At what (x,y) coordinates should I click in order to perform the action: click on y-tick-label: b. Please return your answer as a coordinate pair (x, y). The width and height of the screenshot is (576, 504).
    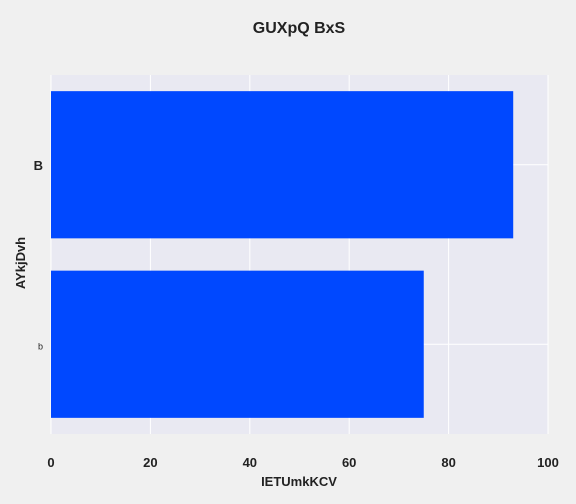
    Looking at the image, I should click on (40, 346).